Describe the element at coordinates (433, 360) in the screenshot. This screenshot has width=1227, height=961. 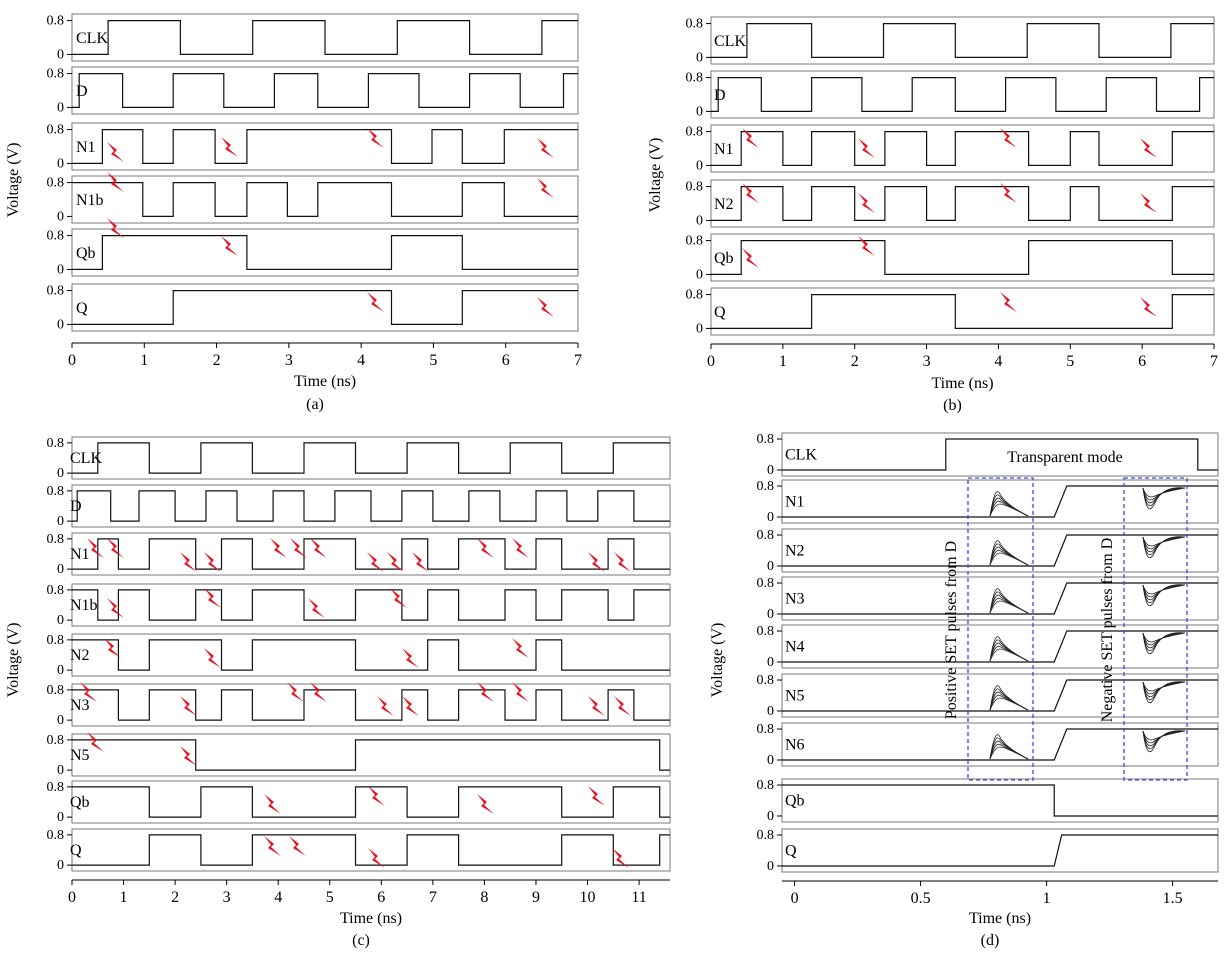
I see `x-tick-label: 5` at that location.